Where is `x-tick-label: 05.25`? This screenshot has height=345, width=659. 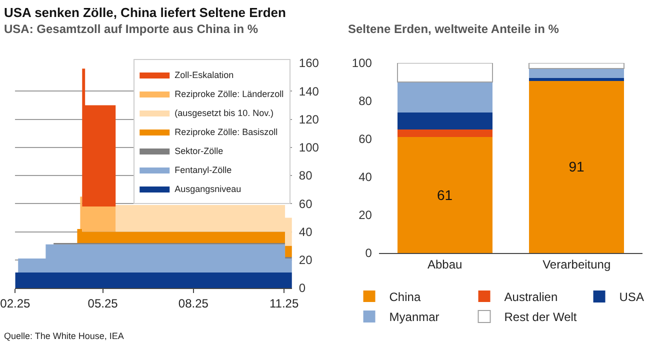
x-tick-label: 05.25 is located at coordinates (103, 303).